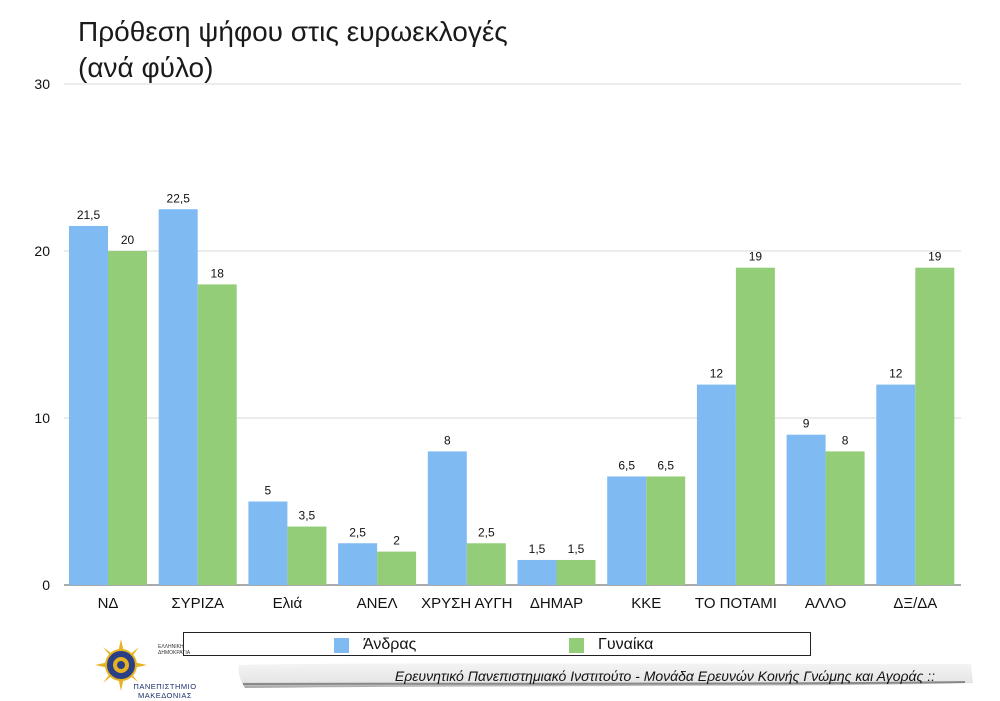  What do you see at coordinates (825, 603) in the screenshot?
I see `x-tick-label-8: ΑΛΛΟ` at bounding box center [825, 603].